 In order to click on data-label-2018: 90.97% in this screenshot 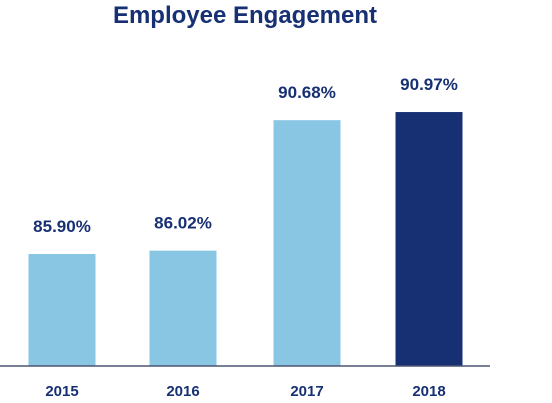, I will do `click(429, 84)`.